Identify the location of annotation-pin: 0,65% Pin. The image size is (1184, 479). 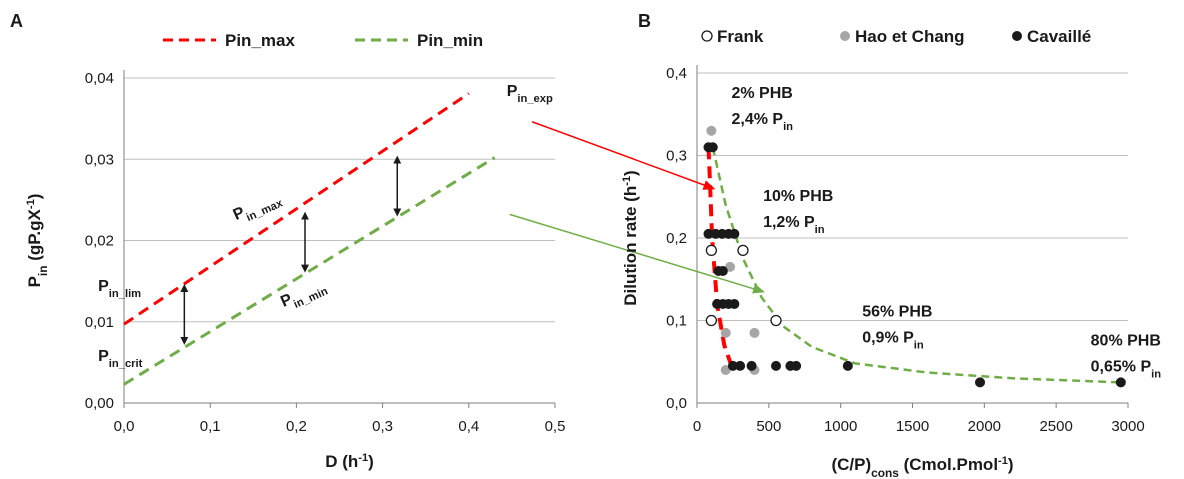
(1126, 369).